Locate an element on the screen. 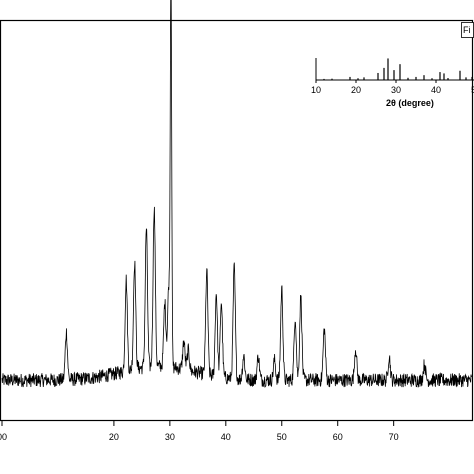 The height and width of the screenshot is (474, 474). inset-x-tick-label: 50 is located at coordinates (472, 90).